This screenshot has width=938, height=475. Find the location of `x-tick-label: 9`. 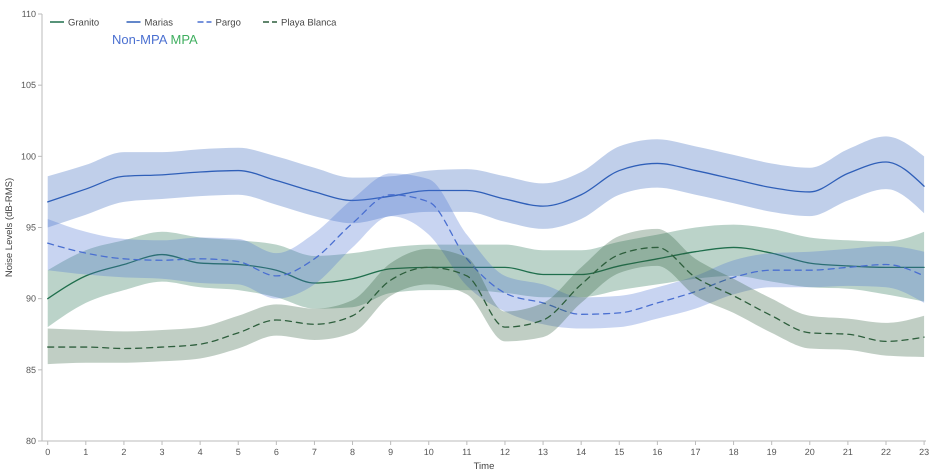

x-tick-label: 9 is located at coordinates (391, 452).